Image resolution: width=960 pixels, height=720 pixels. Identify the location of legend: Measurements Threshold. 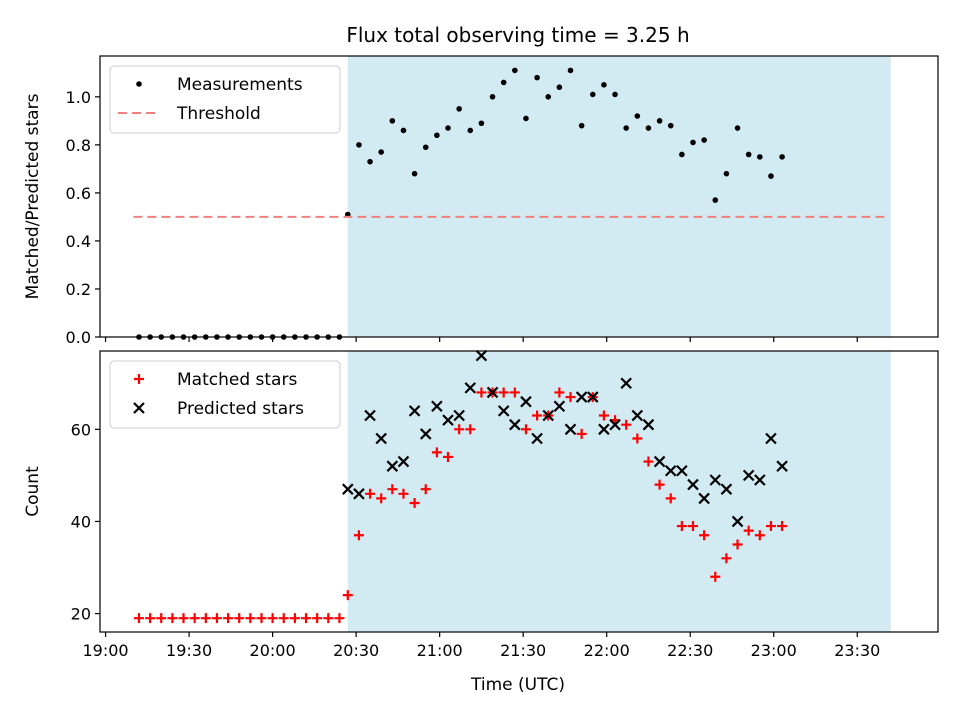
(225, 99).